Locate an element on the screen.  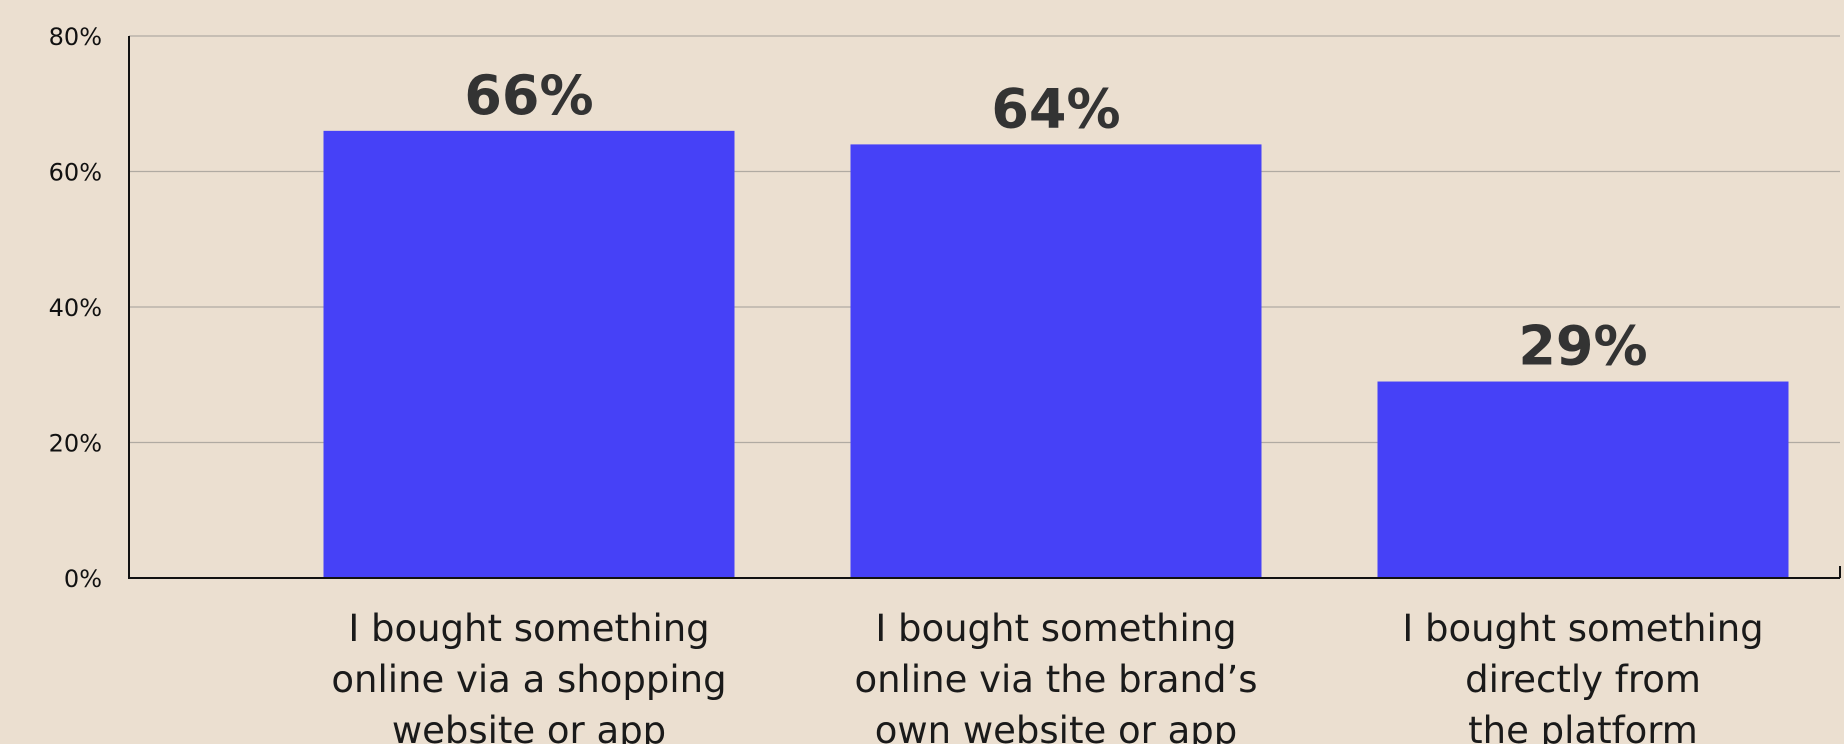
x-category-label: directly from is located at coordinates (1583, 679).